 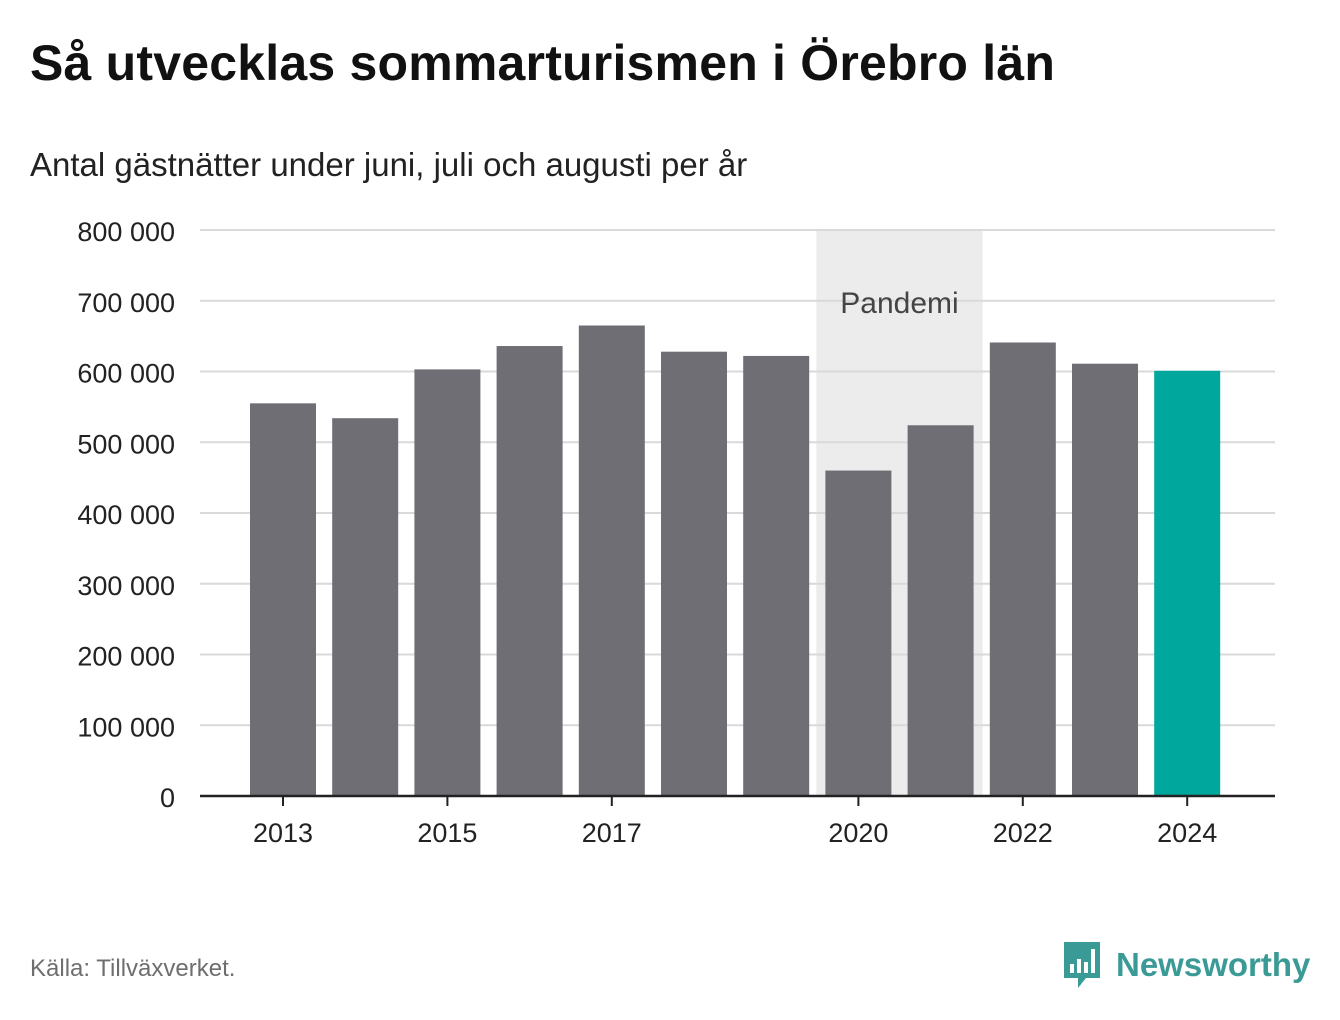 I want to click on bar-2014, so click(x=365, y=607).